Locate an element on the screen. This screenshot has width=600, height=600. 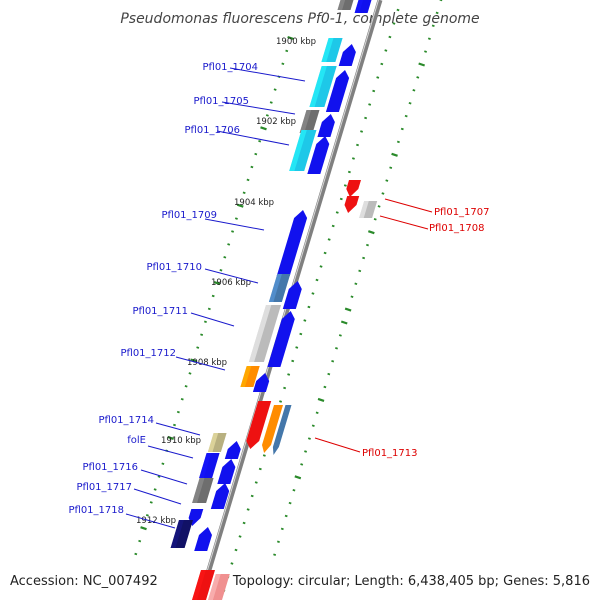
gene-label: Pfl01_1708 is located at coordinates (457, 228).